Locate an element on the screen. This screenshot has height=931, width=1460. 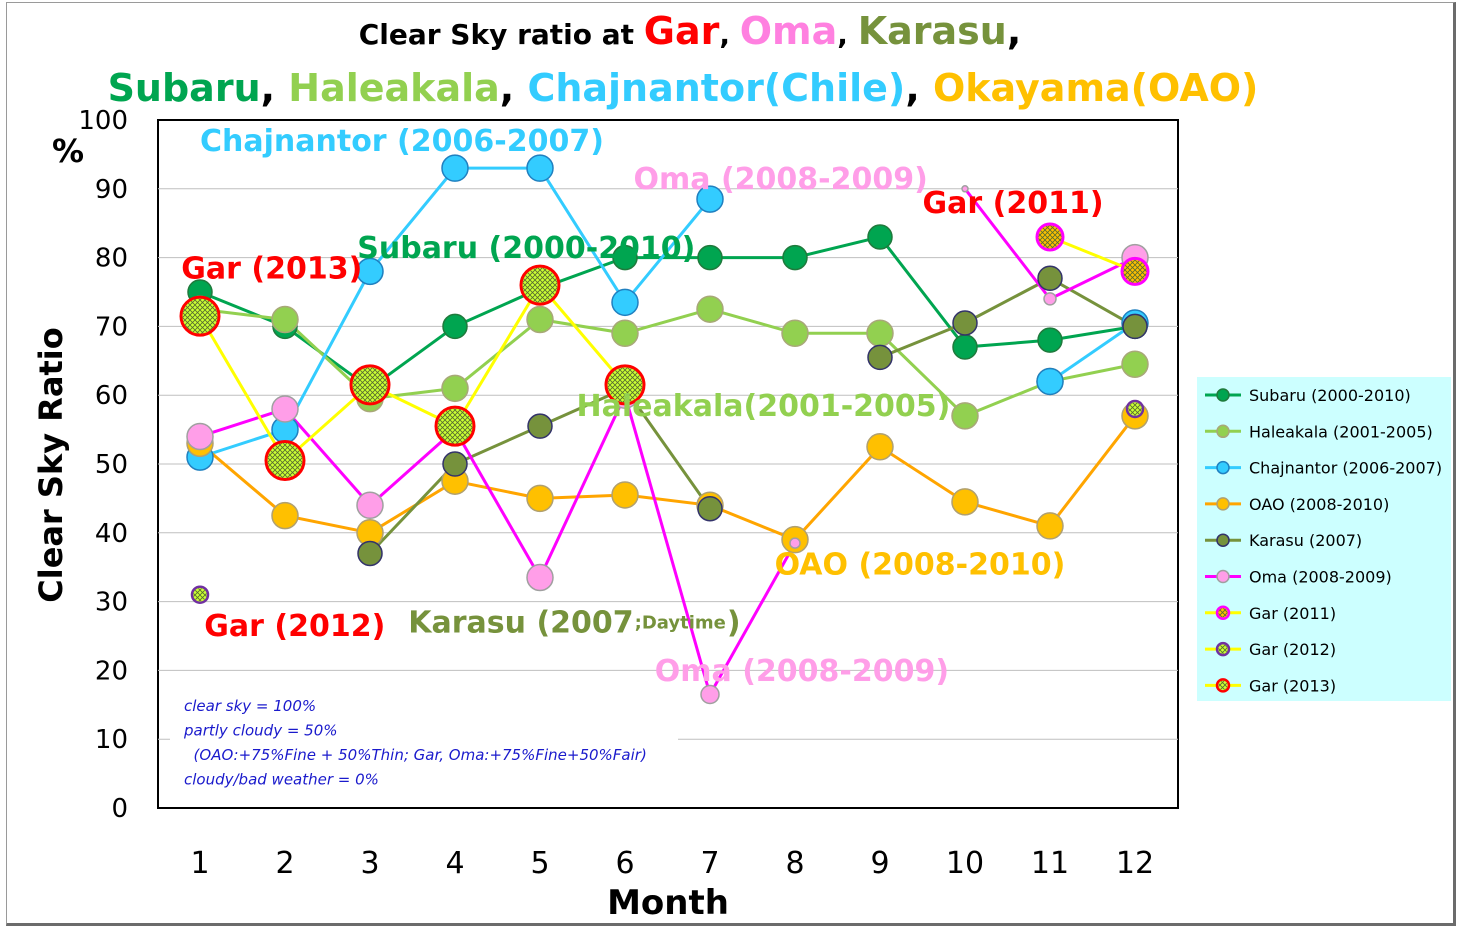
y-axis-label: Clear Sky Ratio is located at coordinates (51, 464).